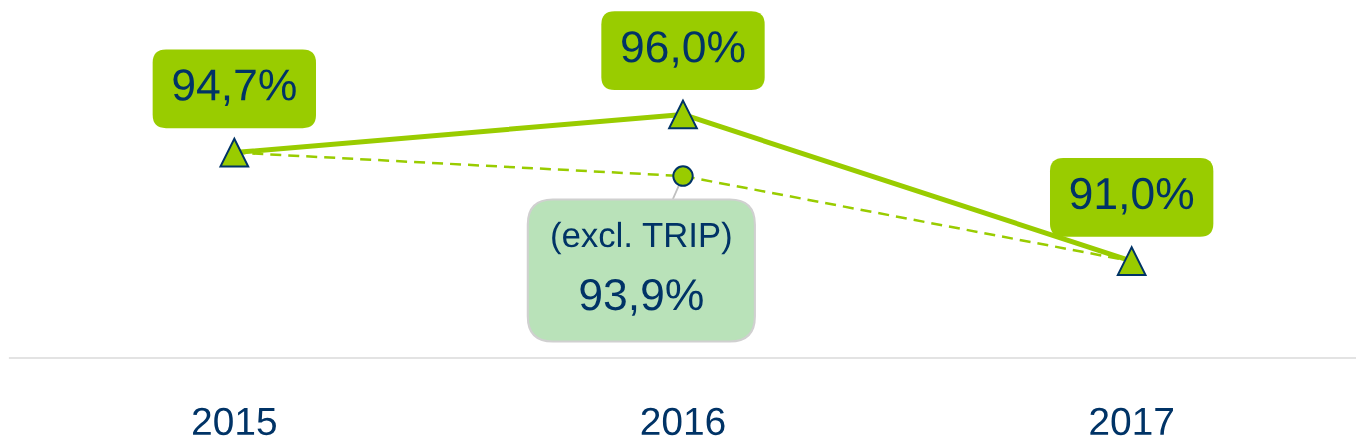 The image size is (1356, 443). Describe the element at coordinates (1132, 196) in the screenshot. I see `data-label: 91,0%` at that location.